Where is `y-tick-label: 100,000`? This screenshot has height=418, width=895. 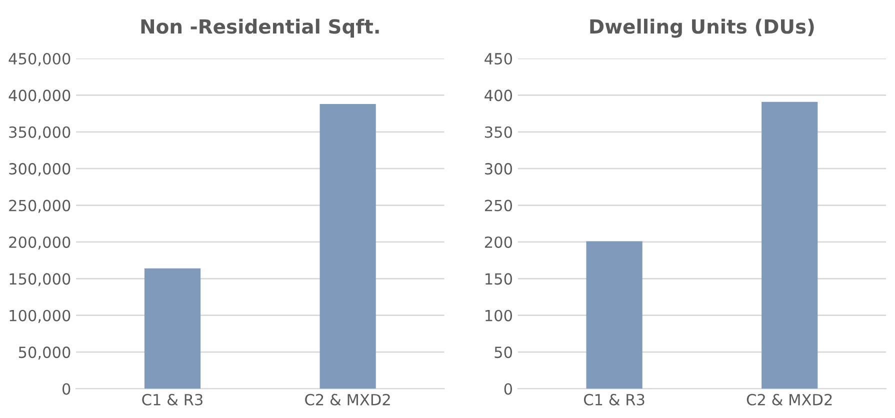 y-tick-label: 100,000 is located at coordinates (40, 316).